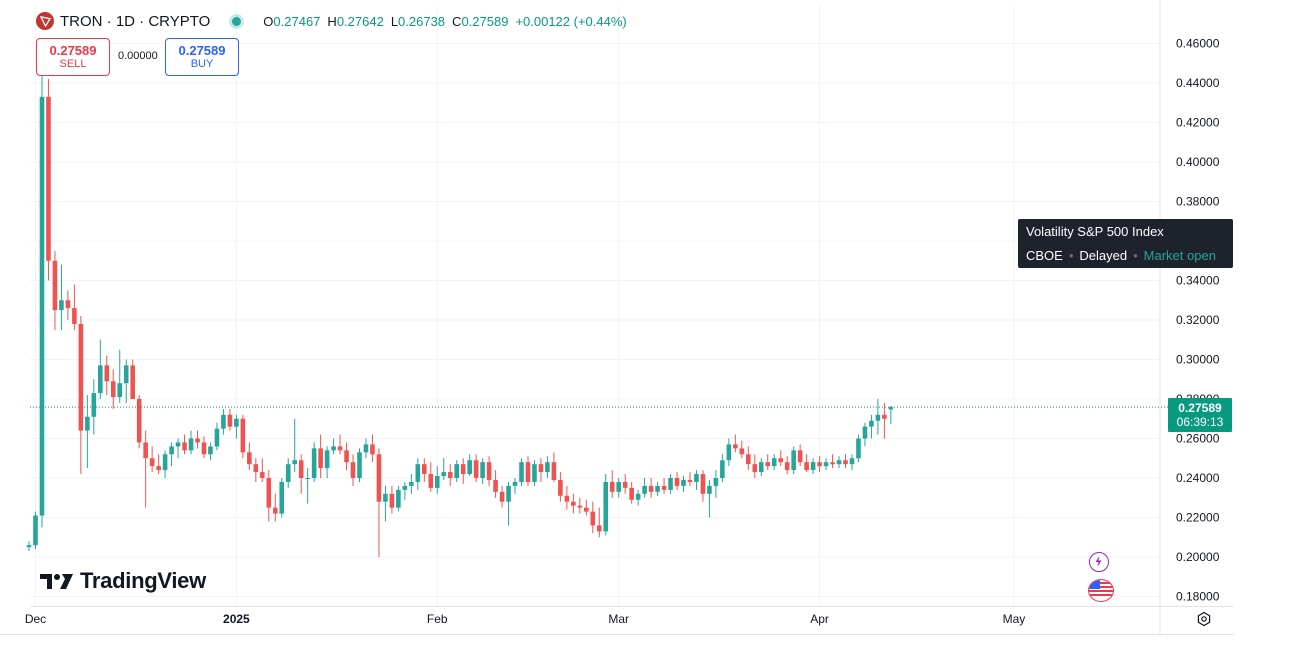 The image size is (1290, 652). I want to click on buy-button: 0.27589 BUY, so click(202, 57).